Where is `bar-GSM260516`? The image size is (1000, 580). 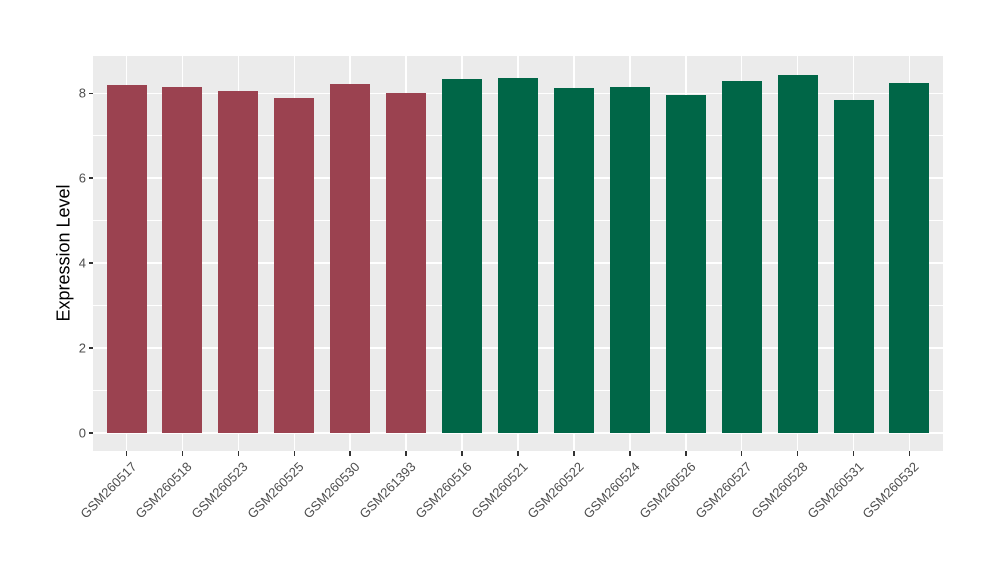 bar-GSM260516 is located at coordinates (462, 255).